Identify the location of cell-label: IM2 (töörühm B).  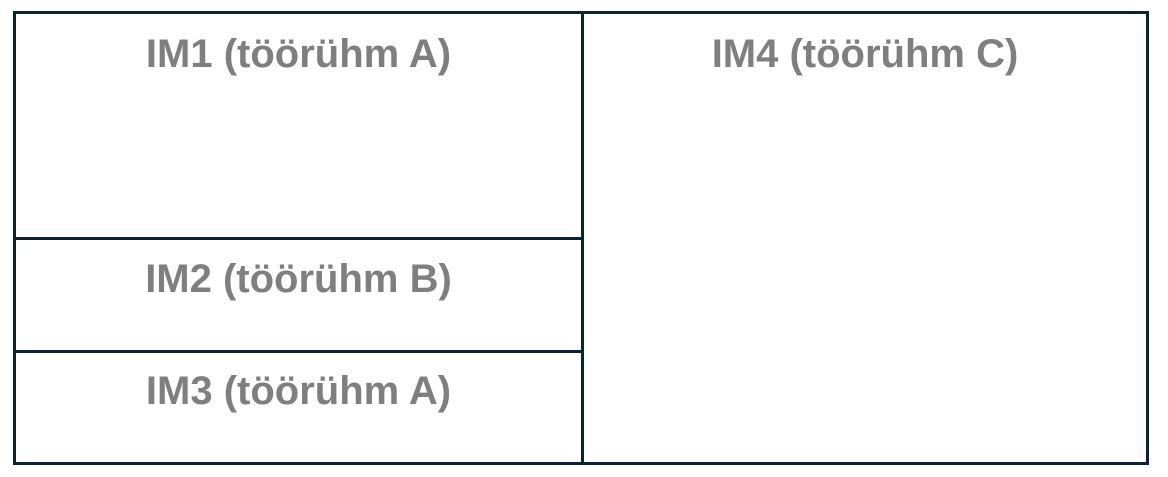
(298, 279).